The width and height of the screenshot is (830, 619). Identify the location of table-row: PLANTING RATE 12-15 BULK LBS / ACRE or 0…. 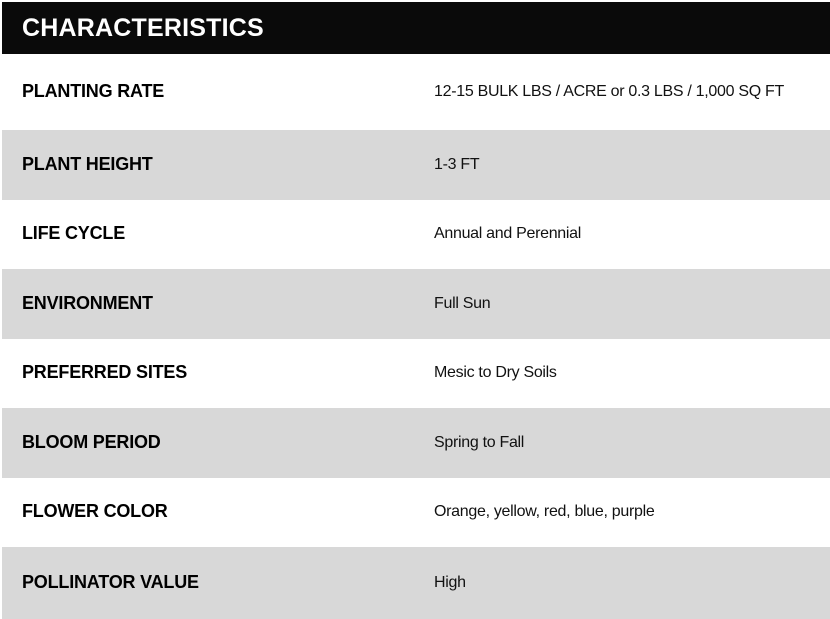
(416, 92).